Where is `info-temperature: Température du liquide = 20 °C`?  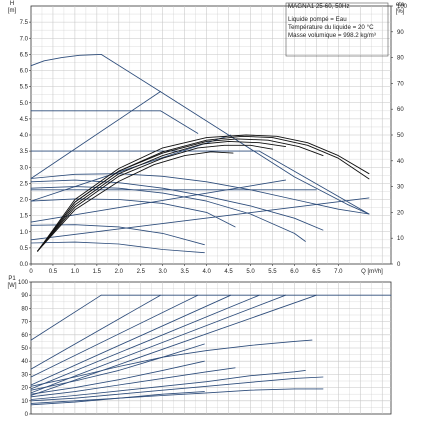
info-temperature: Température du liquide = 20 °C is located at coordinates (331, 27).